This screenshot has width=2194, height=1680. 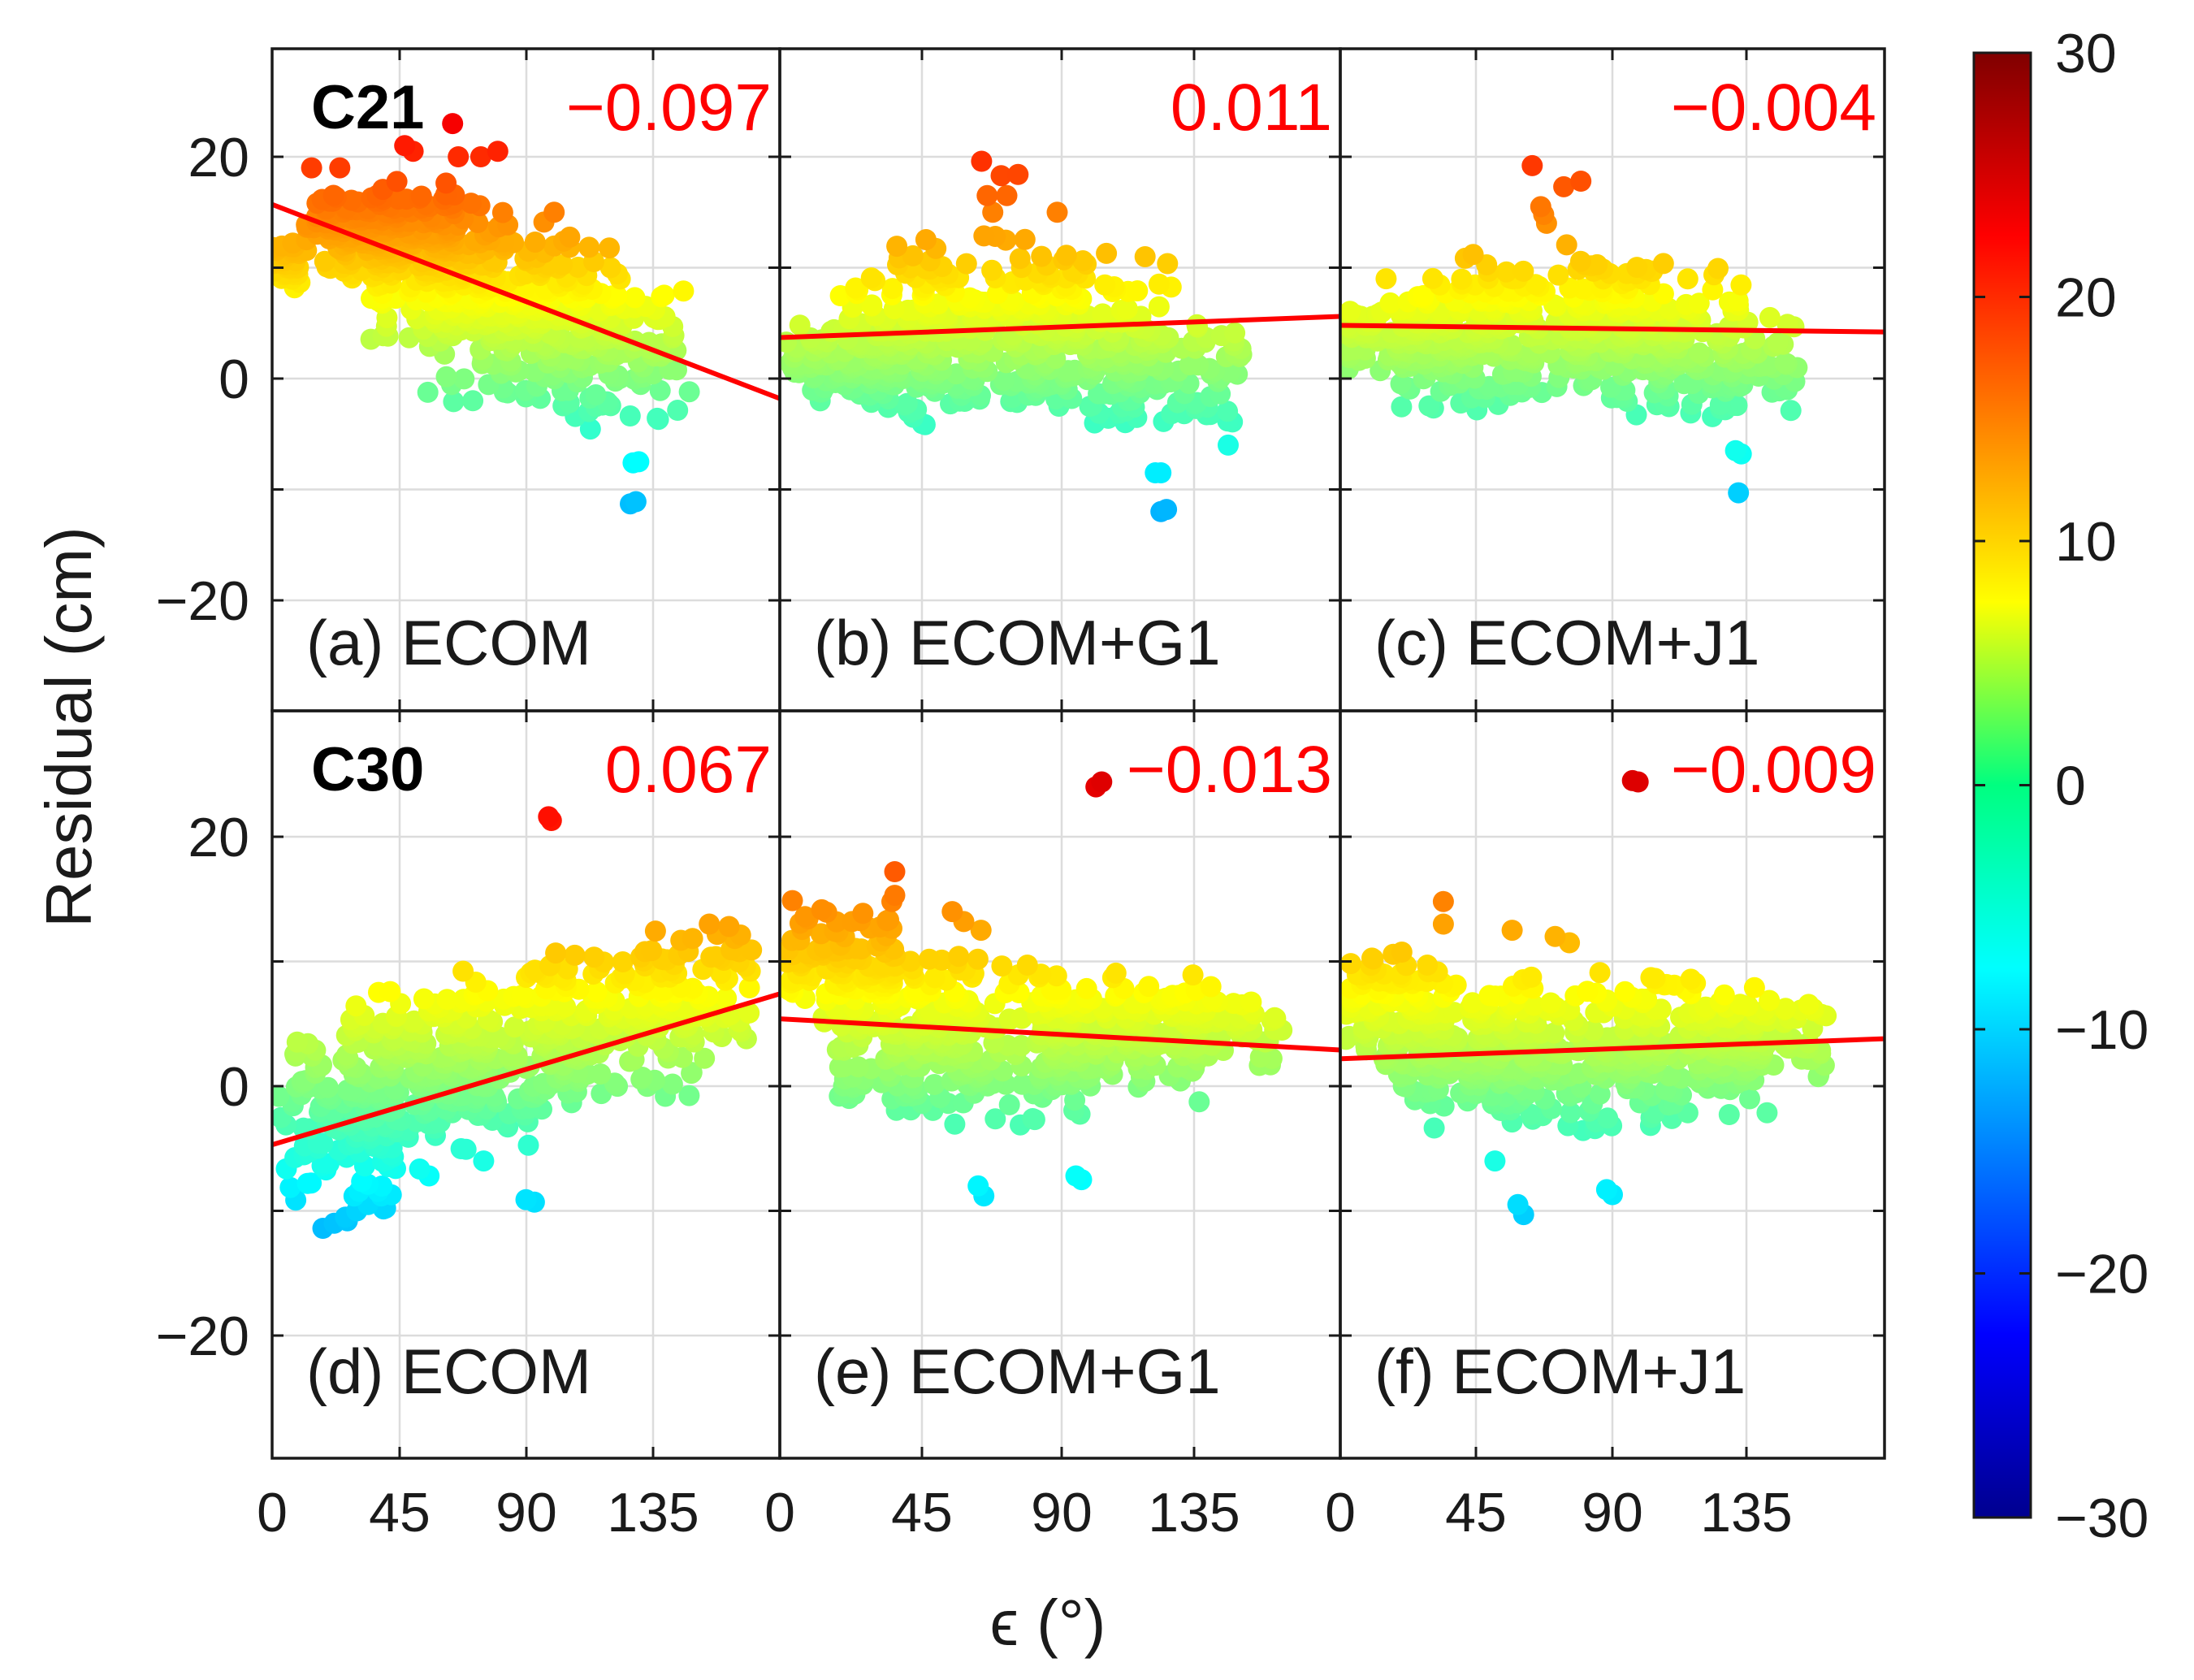 I want to click on x-tick-label: 45, so click(x=400, y=1513).